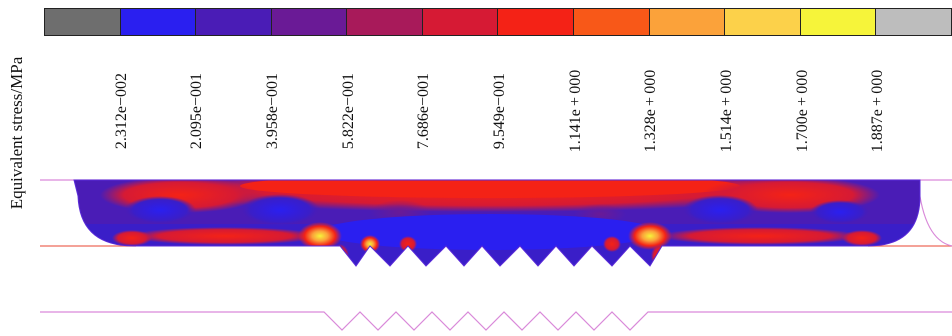  What do you see at coordinates (496, 321) in the screenshot?
I see `lower-die-profile` at bounding box center [496, 321].